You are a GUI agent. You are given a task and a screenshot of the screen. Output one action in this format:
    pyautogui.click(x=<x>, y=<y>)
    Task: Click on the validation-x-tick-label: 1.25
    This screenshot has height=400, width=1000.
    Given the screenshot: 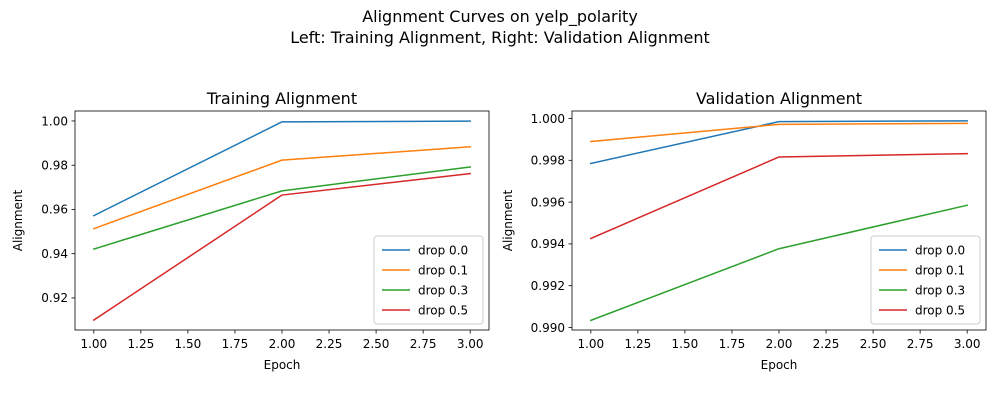 What is the action you would take?
    pyautogui.click(x=638, y=344)
    